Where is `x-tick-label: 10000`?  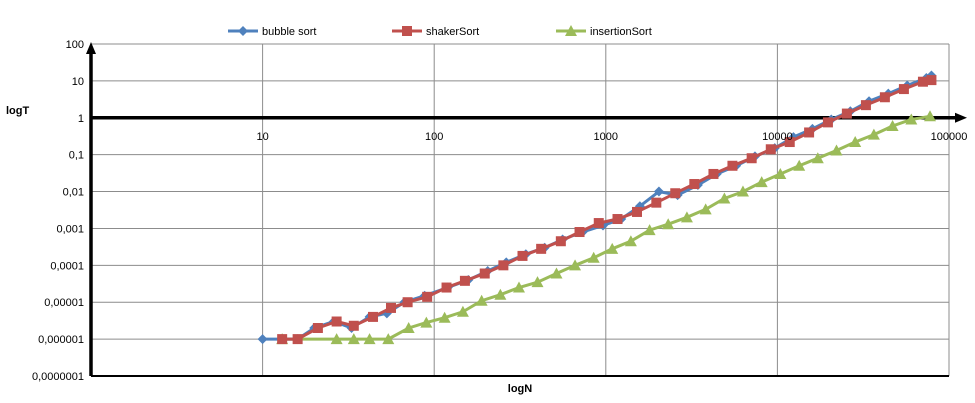 x-tick-label: 10000 is located at coordinates (777, 137).